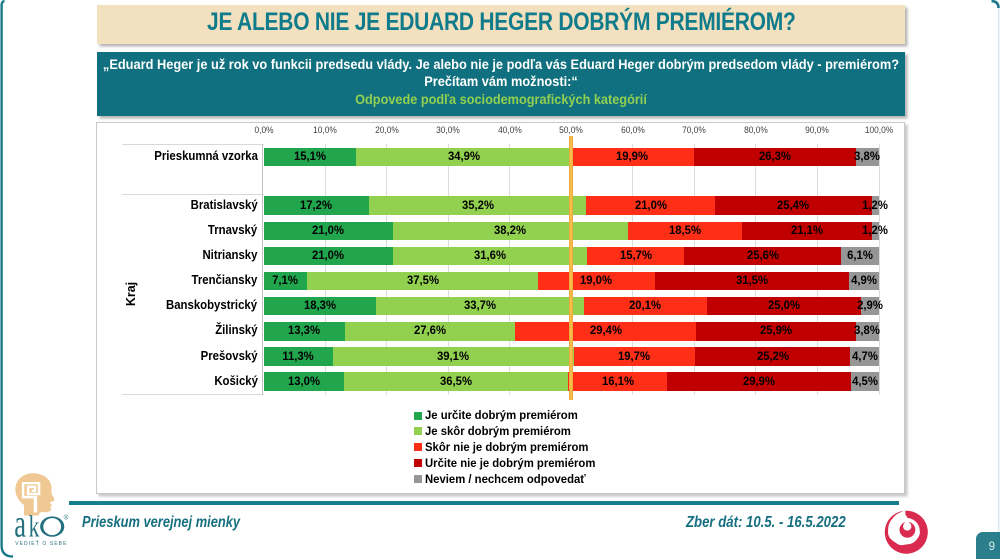 The image size is (1000, 559). I want to click on svg-text: k, so click(34, 526).